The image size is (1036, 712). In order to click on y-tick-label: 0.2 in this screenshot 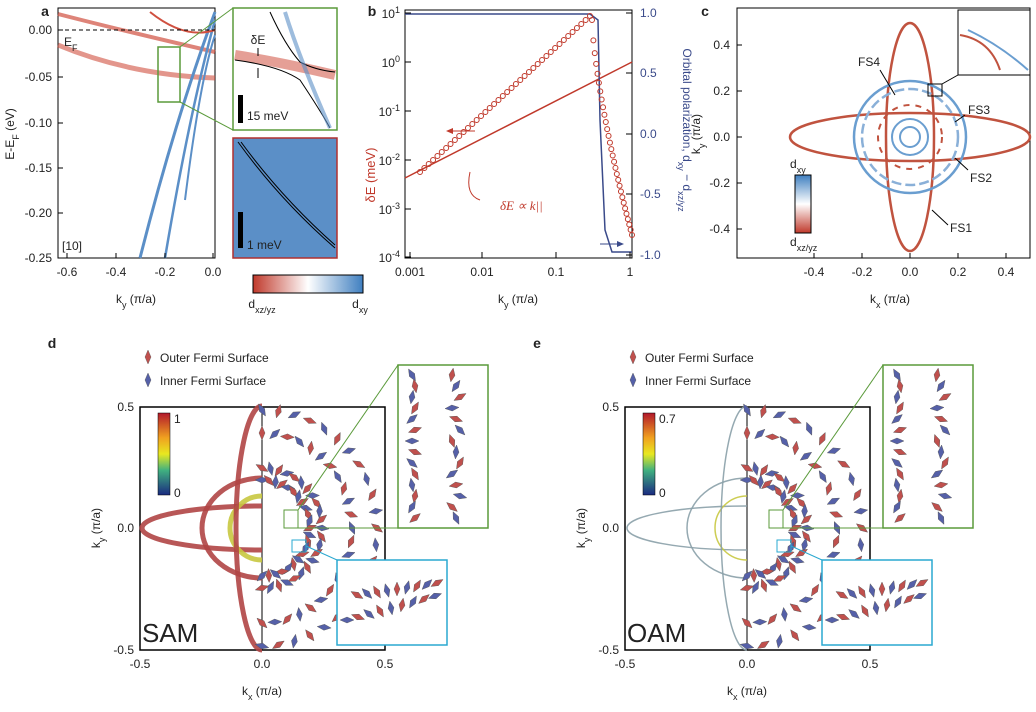, I will do `click(721, 91)`.